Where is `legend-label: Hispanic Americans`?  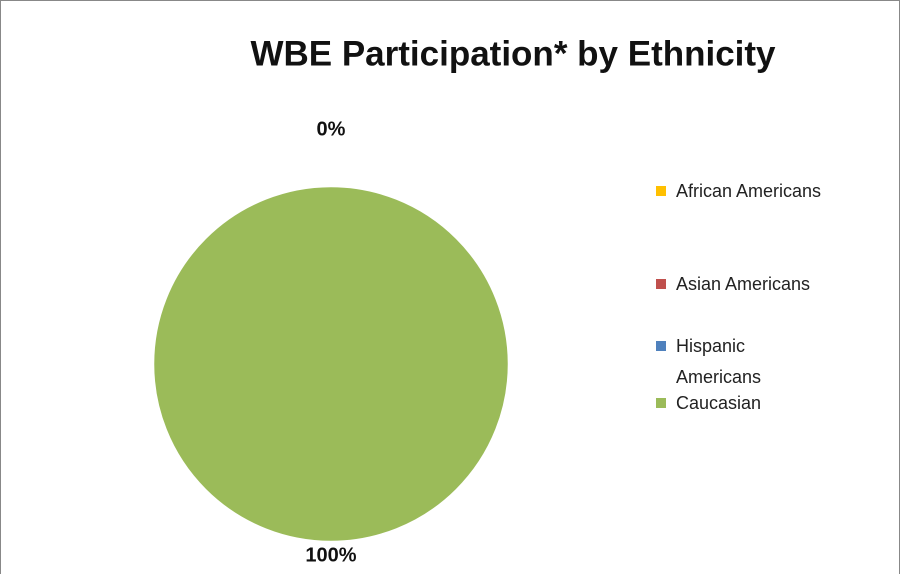
legend-label: Hispanic Americans is located at coordinates (719, 361).